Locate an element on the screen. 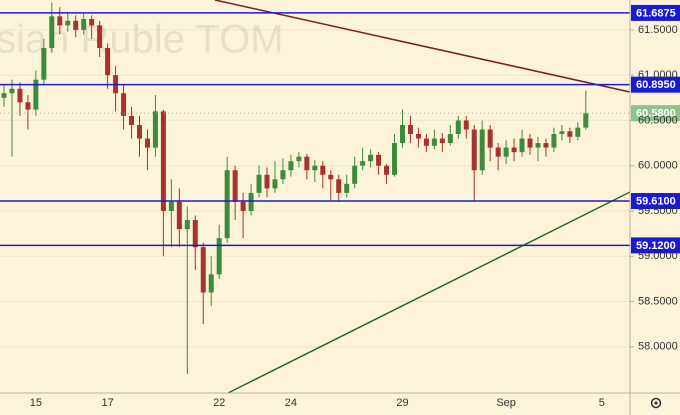 The image size is (680, 415). level-label: 60.8950 is located at coordinates (656, 85).